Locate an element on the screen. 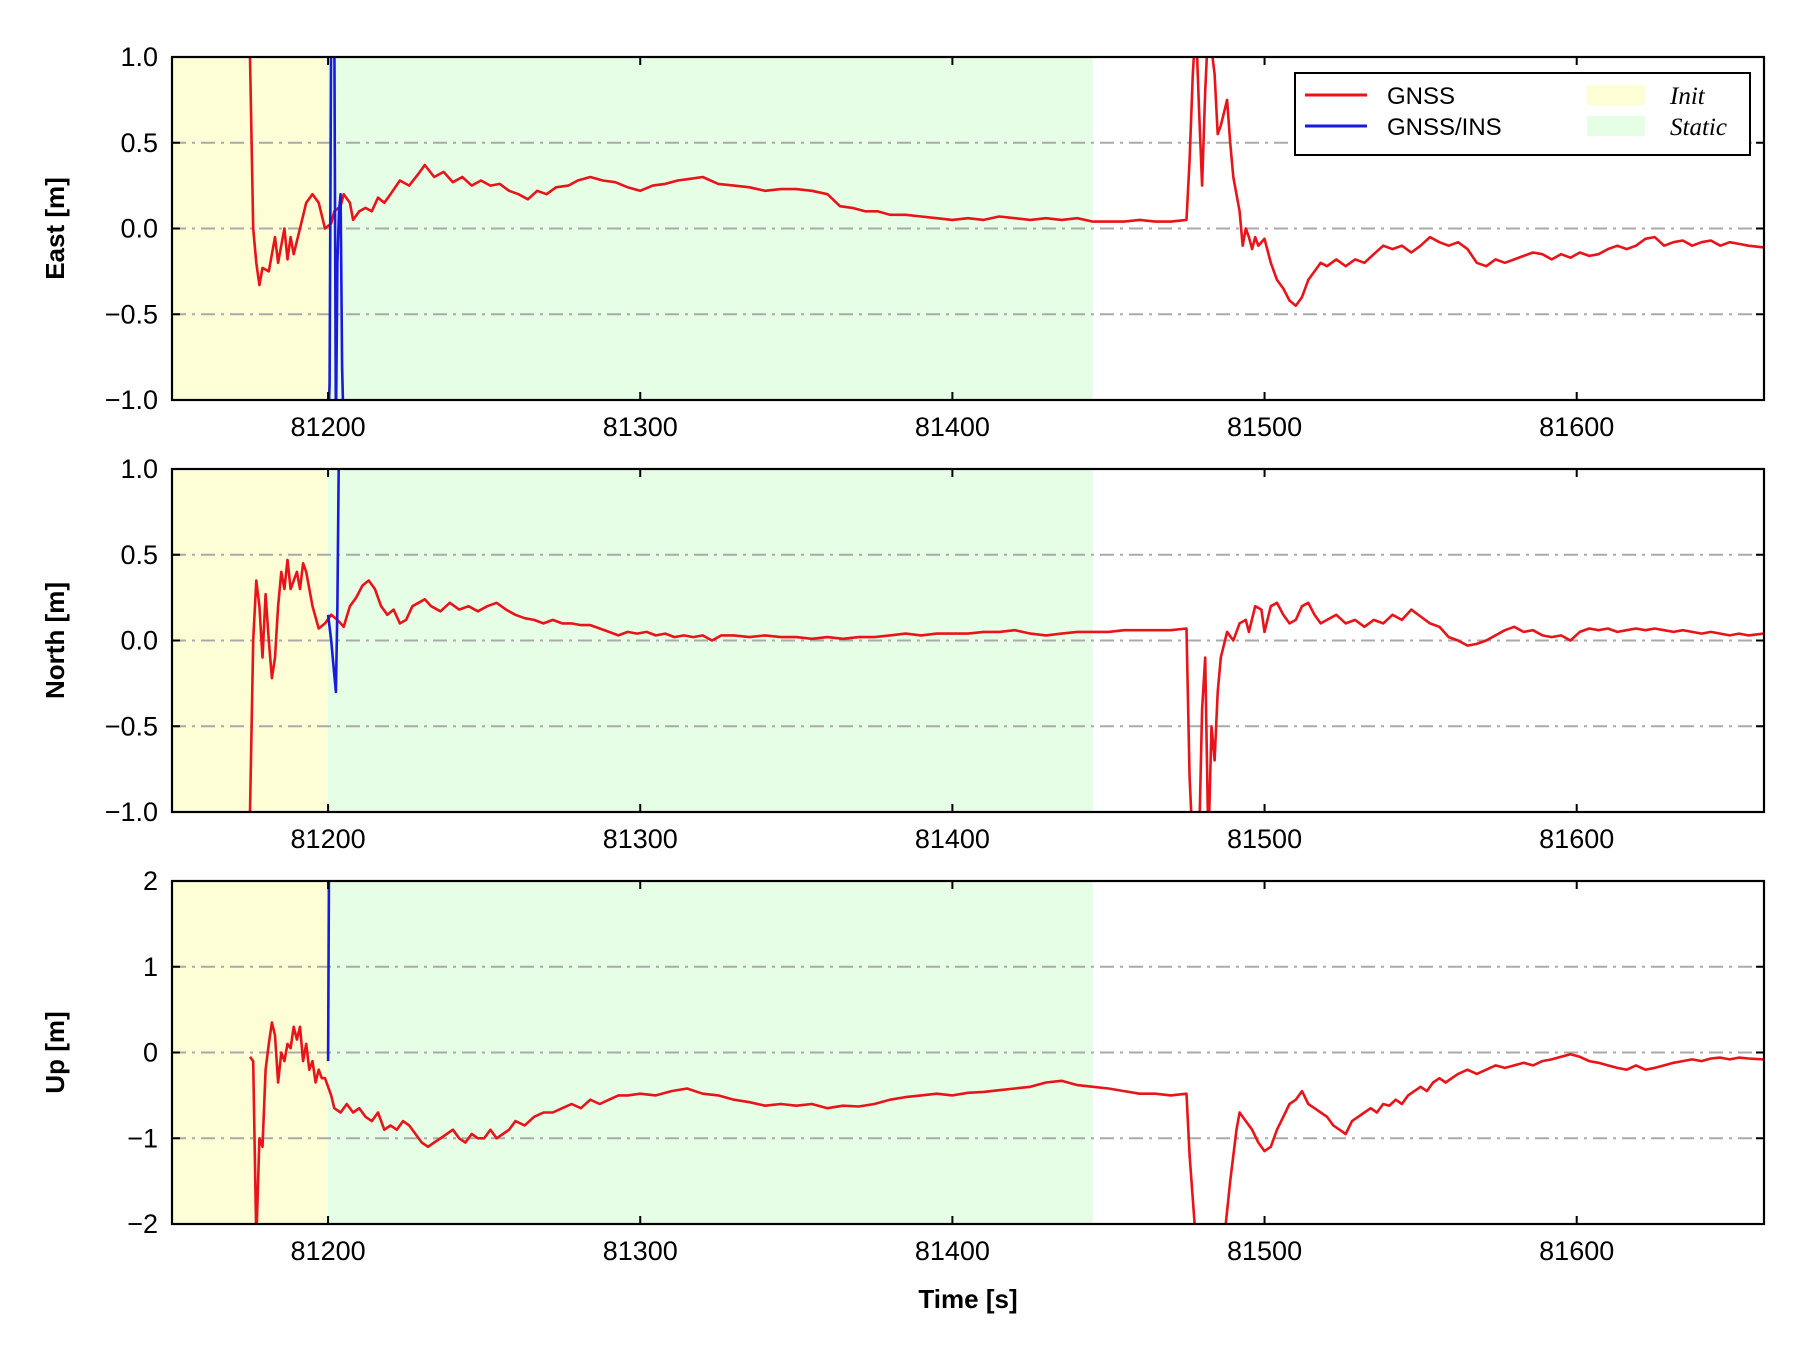 The image size is (1800, 1350). y-tick-label: 0 is located at coordinates (150, 1053).